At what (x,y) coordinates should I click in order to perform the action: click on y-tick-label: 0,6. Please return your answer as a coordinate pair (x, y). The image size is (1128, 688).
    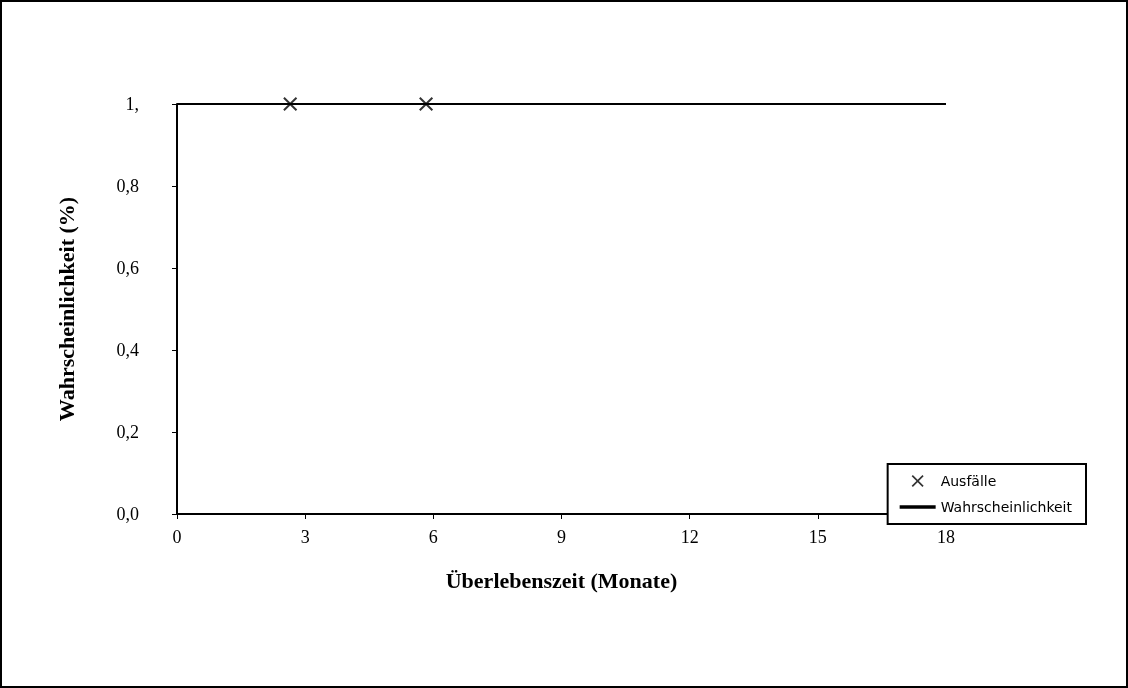
    Looking at the image, I should click on (127, 268).